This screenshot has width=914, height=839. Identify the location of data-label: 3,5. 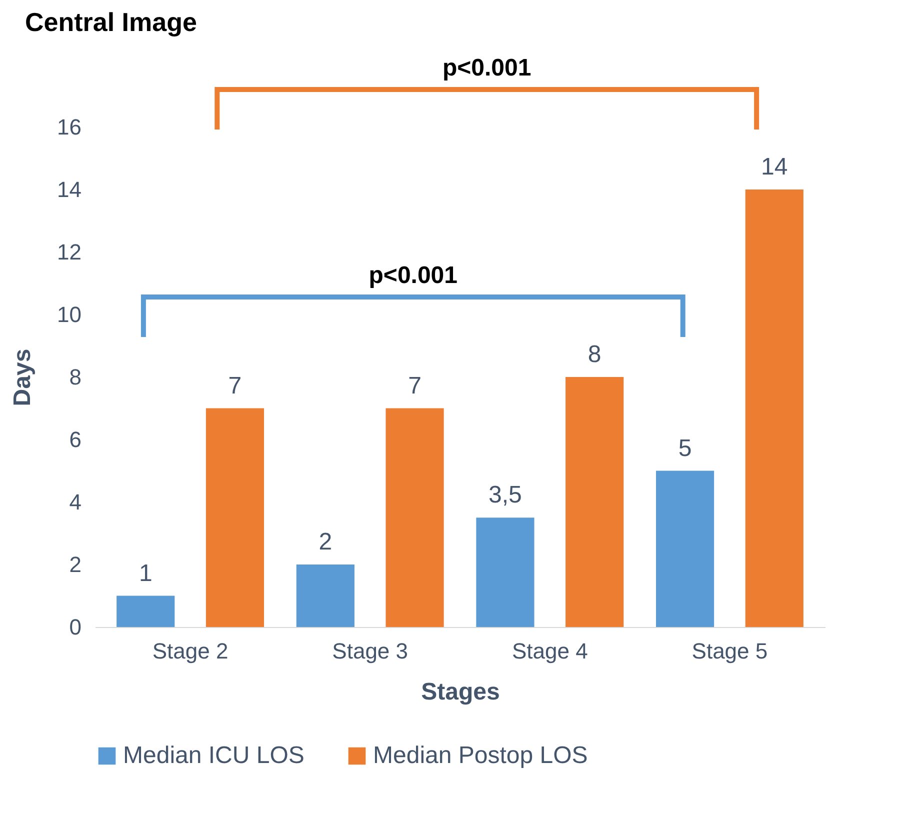
(505, 495).